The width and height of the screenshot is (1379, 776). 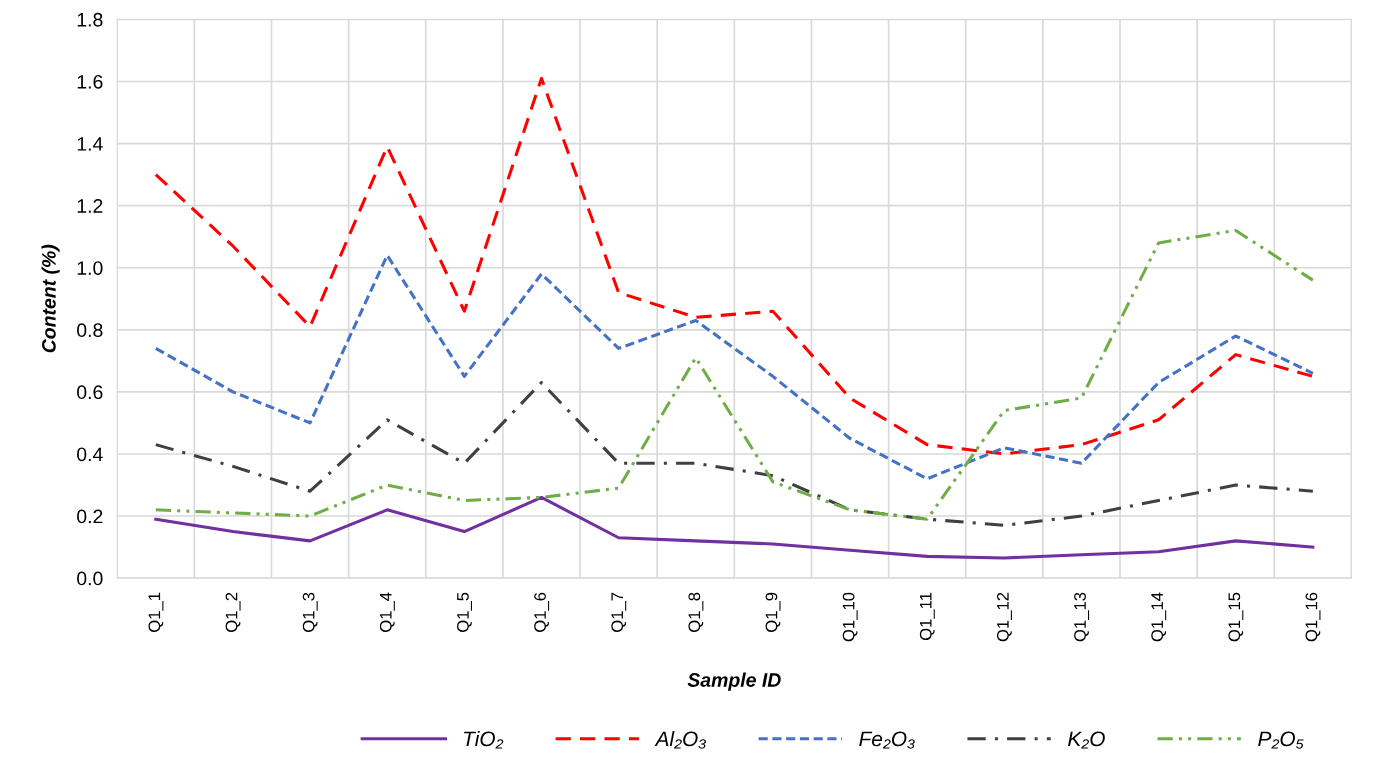 What do you see at coordinates (310, 612) in the screenshot?
I see `x-tick-label: Q1_3` at bounding box center [310, 612].